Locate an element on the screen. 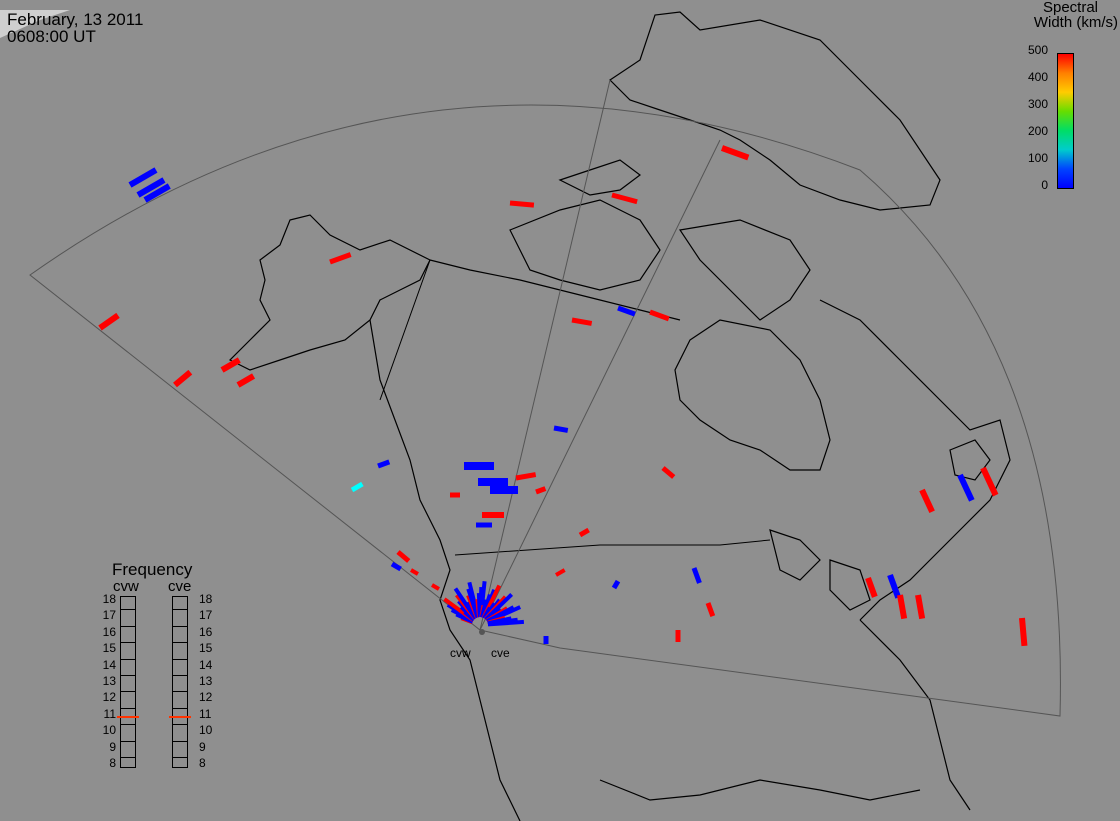 The image size is (1120, 821). colorbar-tick: 100 is located at coordinates (1037, 158).